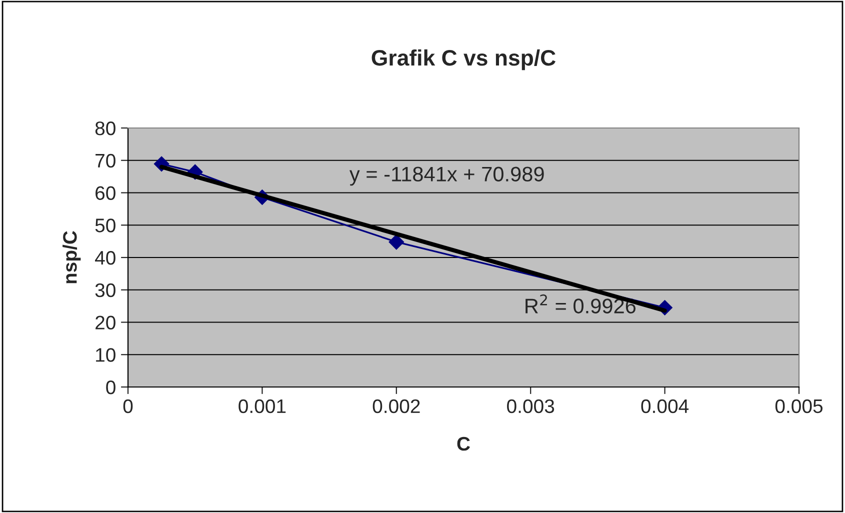 The height and width of the screenshot is (513, 845). I want to click on point, so click(396, 242).